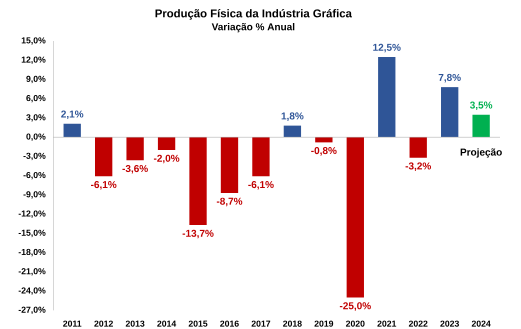 The image size is (521, 329). What do you see at coordinates (481, 106) in the screenshot?
I see `data-label: 3,5%` at bounding box center [481, 106].